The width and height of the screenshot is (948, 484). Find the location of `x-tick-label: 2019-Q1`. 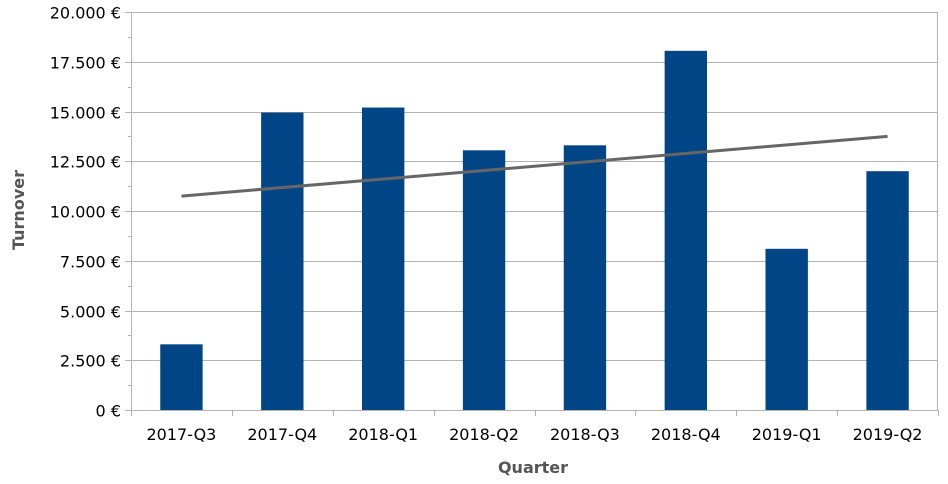

x-tick-label: 2019-Q1 is located at coordinates (787, 434).